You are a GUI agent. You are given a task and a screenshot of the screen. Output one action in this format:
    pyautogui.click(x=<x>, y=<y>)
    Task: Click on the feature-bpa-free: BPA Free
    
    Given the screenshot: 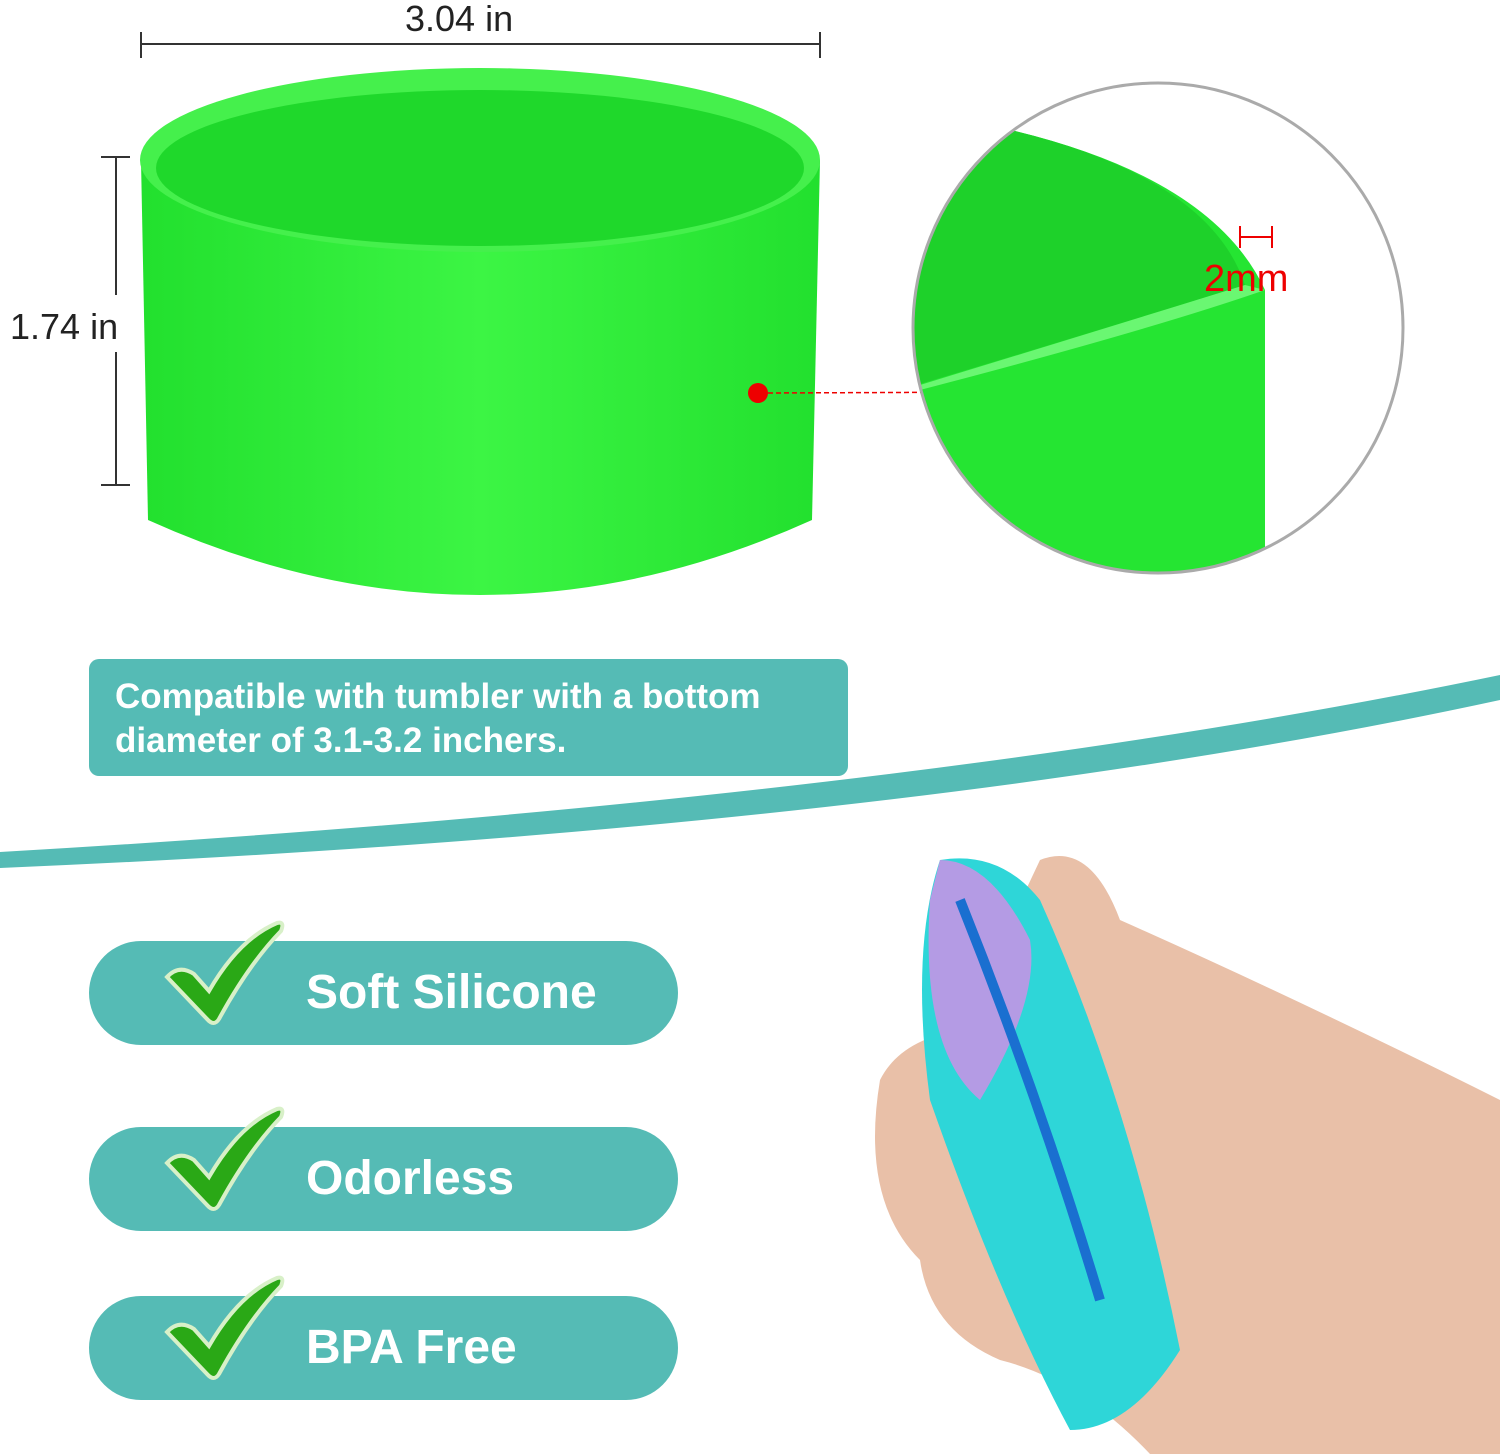 What is the action you would take?
    pyautogui.click(x=383, y=1337)
    